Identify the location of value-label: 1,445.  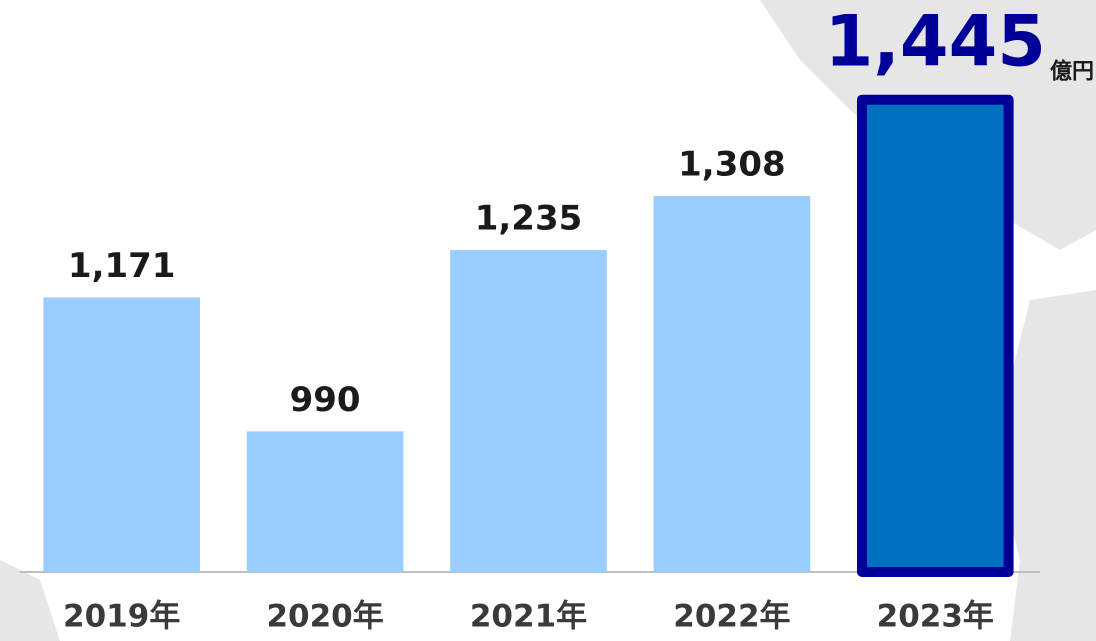
(935, 42).